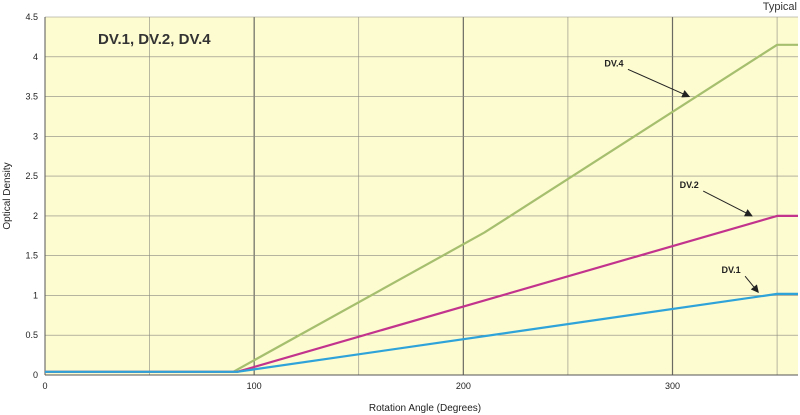 Image resolution: width=800 pixels, height=415 pixels. Describe the element at coordinates (425, 408) in the screenshot. I see `x-axis-title: Rotation Angle (Degrees)` at that location.